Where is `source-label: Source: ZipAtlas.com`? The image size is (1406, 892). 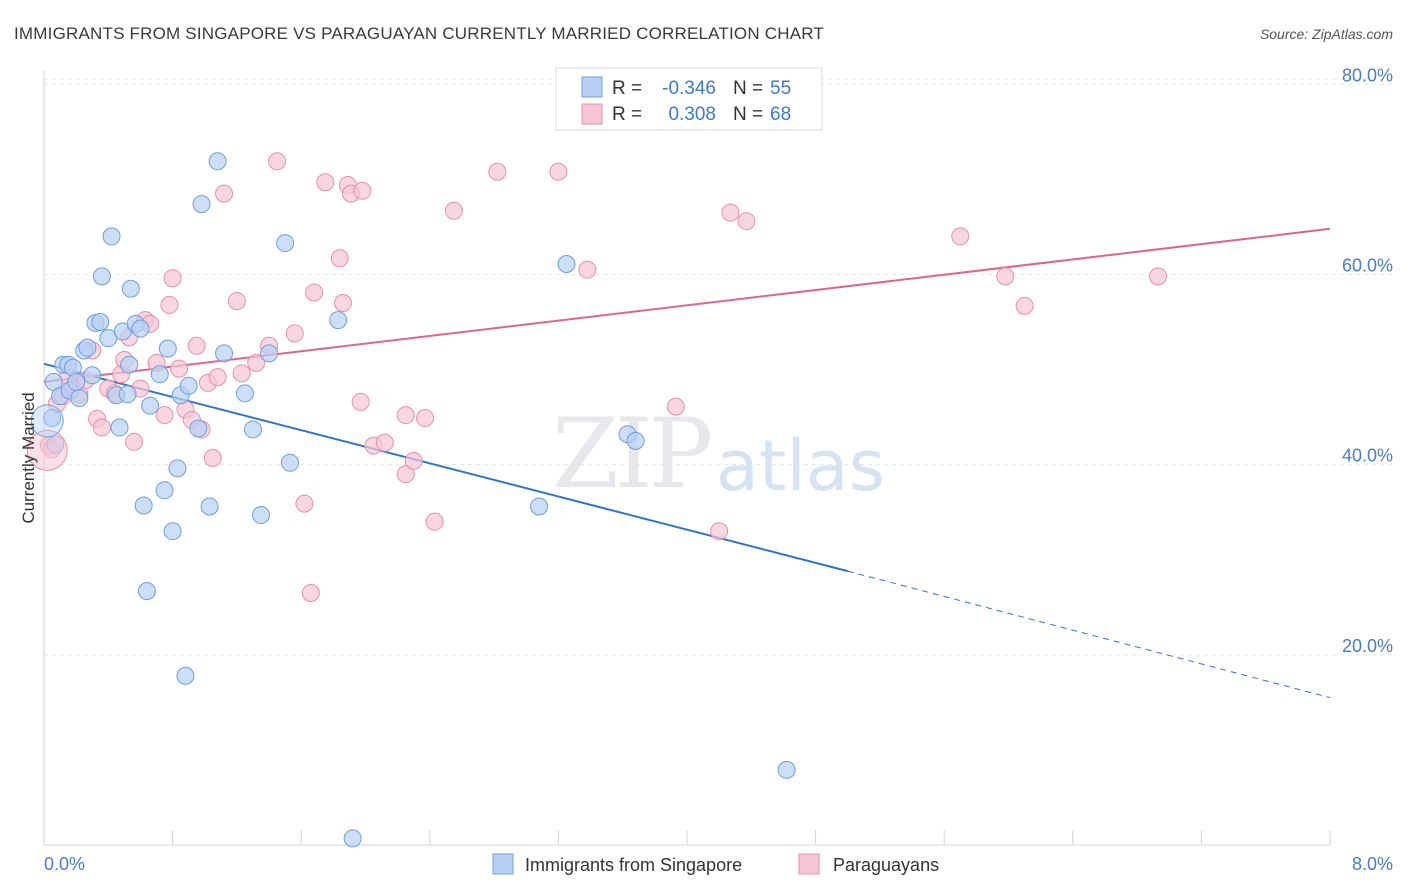
source-label: Source: ZipAtlas.com is located at coordinates (1326, 34).